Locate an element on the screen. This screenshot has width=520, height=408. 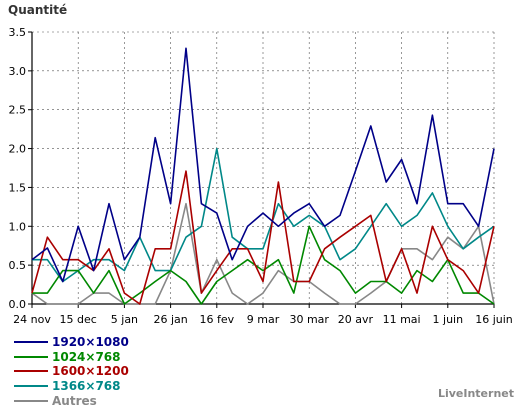
legend-item: 1024×768 is located at coordinates (71, 357).